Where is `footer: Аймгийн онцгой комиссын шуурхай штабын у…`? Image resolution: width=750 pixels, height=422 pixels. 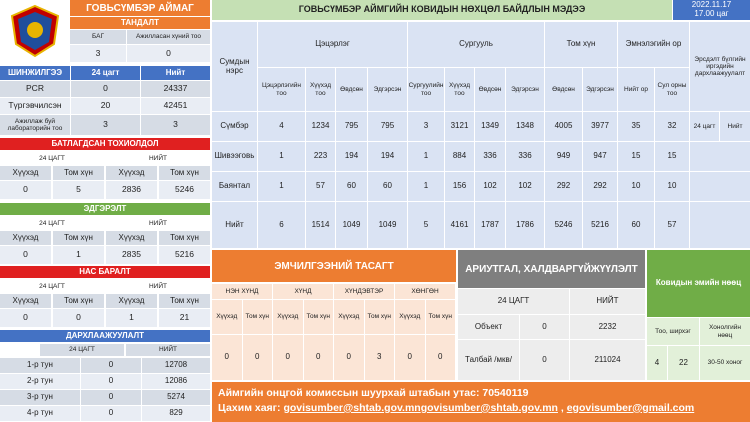 footer: Аймгийн онцгой комиссын шуурхай штабын у… is located at coordinates (481, 402).